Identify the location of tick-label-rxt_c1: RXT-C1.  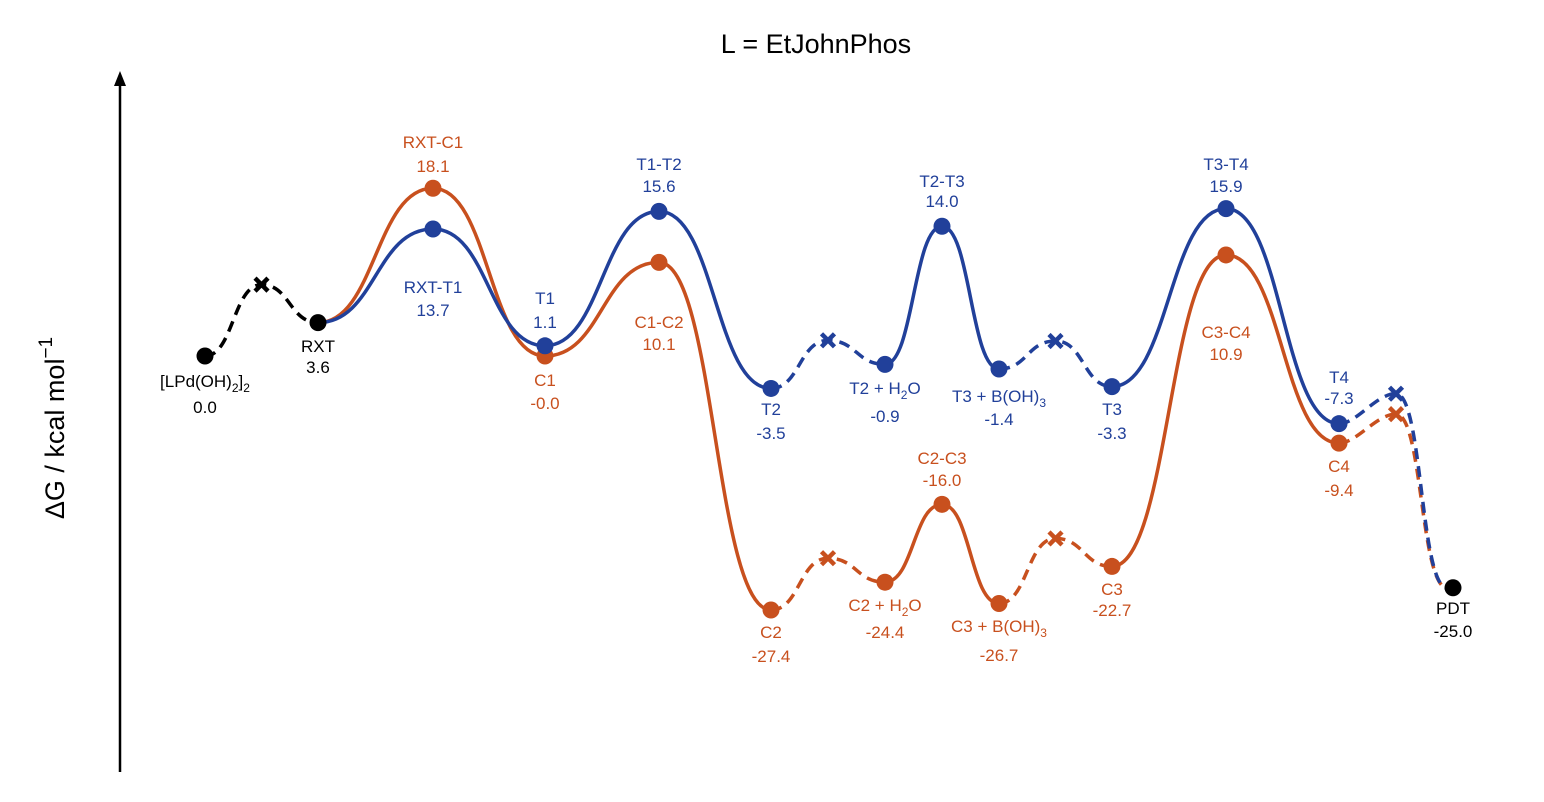
(433, 142).